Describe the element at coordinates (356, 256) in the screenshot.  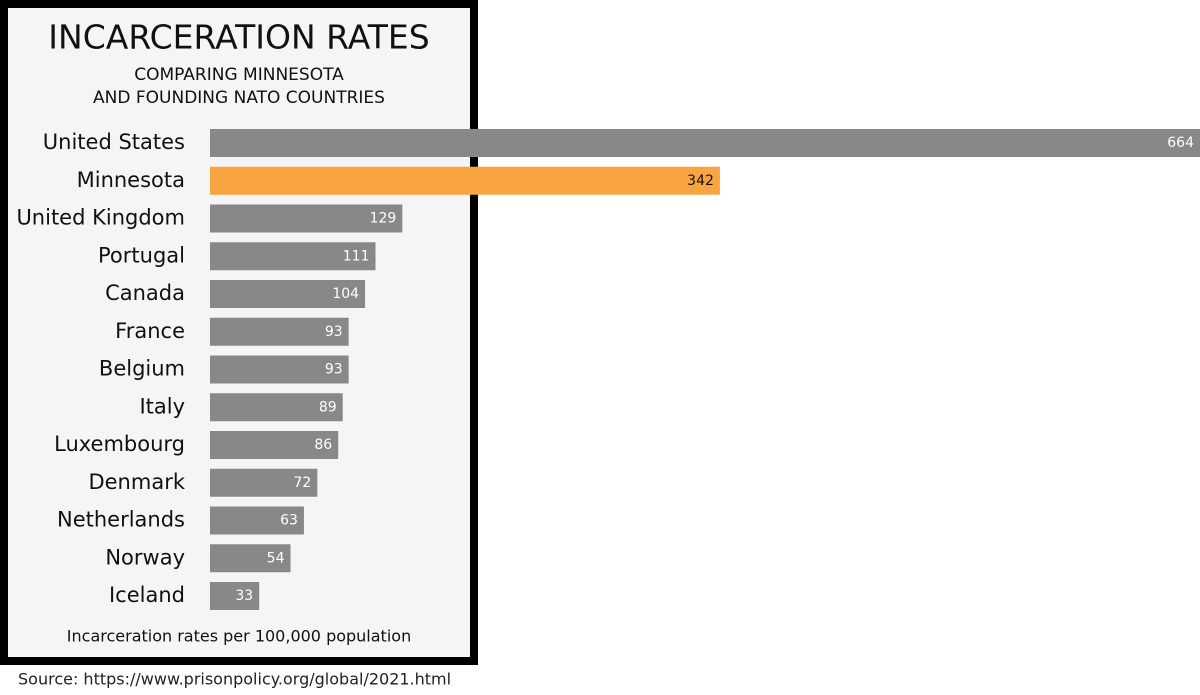
I see `value-label: 111` at that location.